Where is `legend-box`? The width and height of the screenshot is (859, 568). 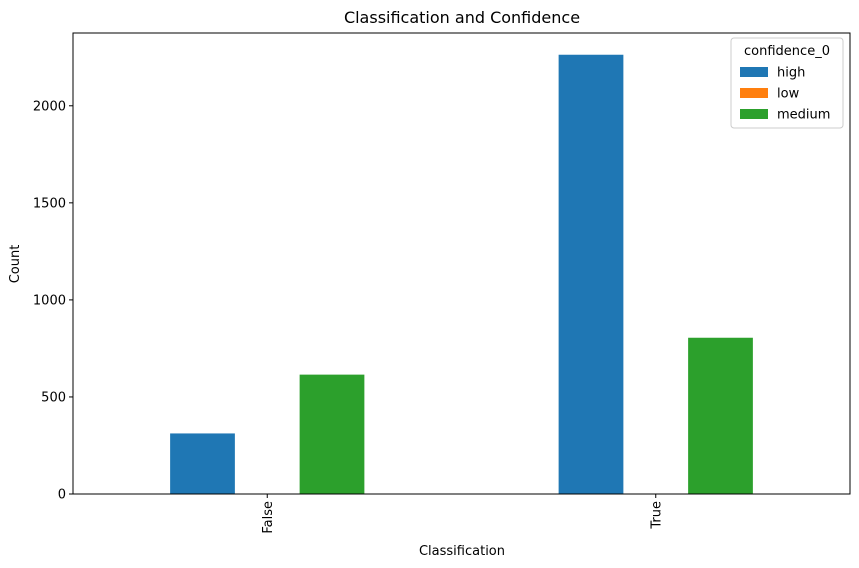 legend-box is located at coordinates (787, 83).